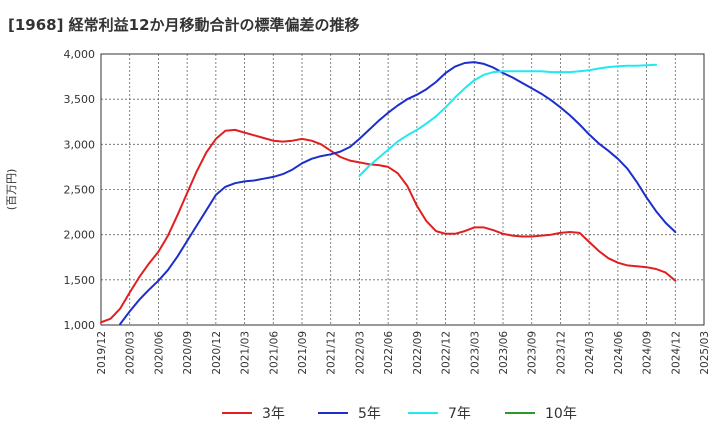  I want to click on x-tick-label: 2023/09, so click(533, 353).